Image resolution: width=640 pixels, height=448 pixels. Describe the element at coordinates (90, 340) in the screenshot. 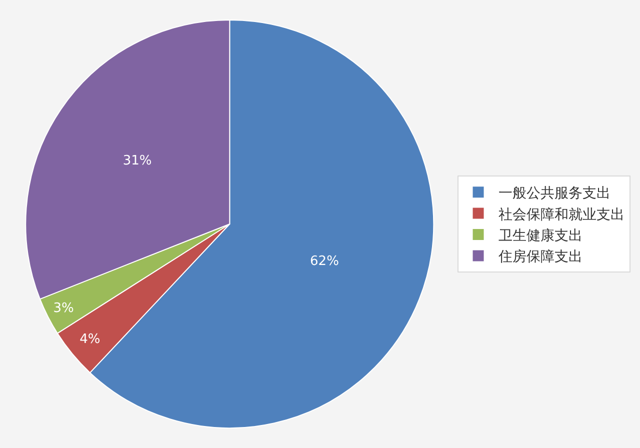

I see `data-label: 4%` at that location.